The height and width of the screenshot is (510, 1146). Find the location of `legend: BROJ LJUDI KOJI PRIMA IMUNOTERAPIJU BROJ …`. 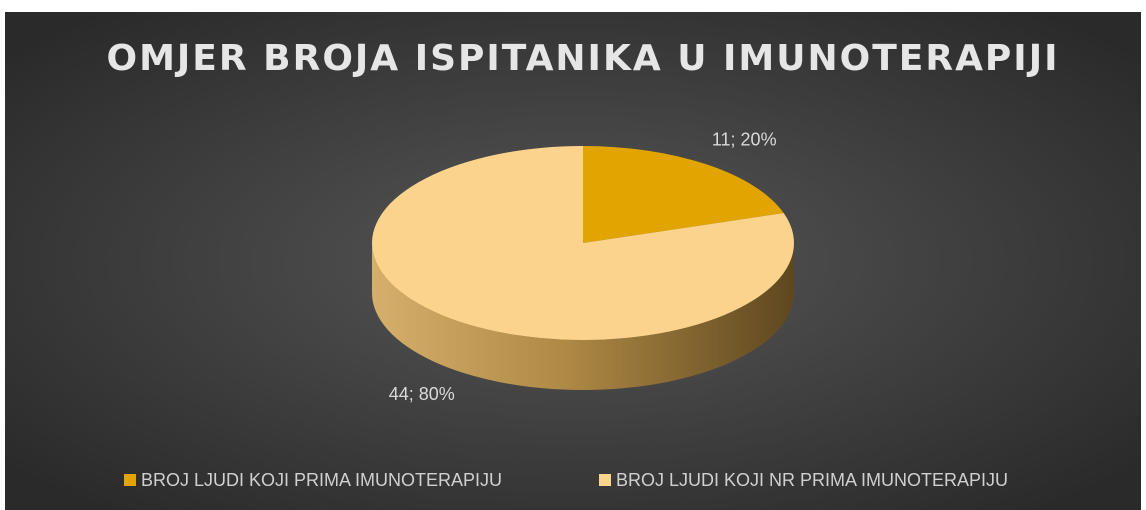

legend: BROJ LJUDI KOJI PRIMA IMUNOTERAPIJU BROJ … is located at coordinates (566, 480).